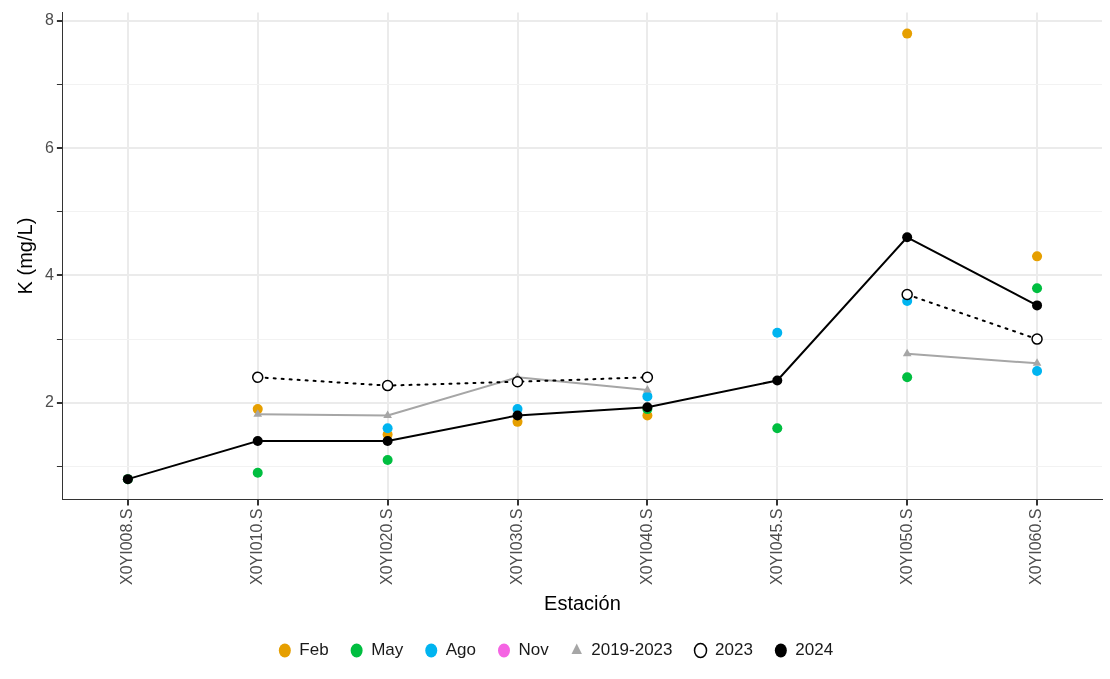 This screenshot has width=1110, height=679. Describe the element at coordinates (127, 546) in the screenshot. I see `x-tick-label: X0YI008.S` at that location.